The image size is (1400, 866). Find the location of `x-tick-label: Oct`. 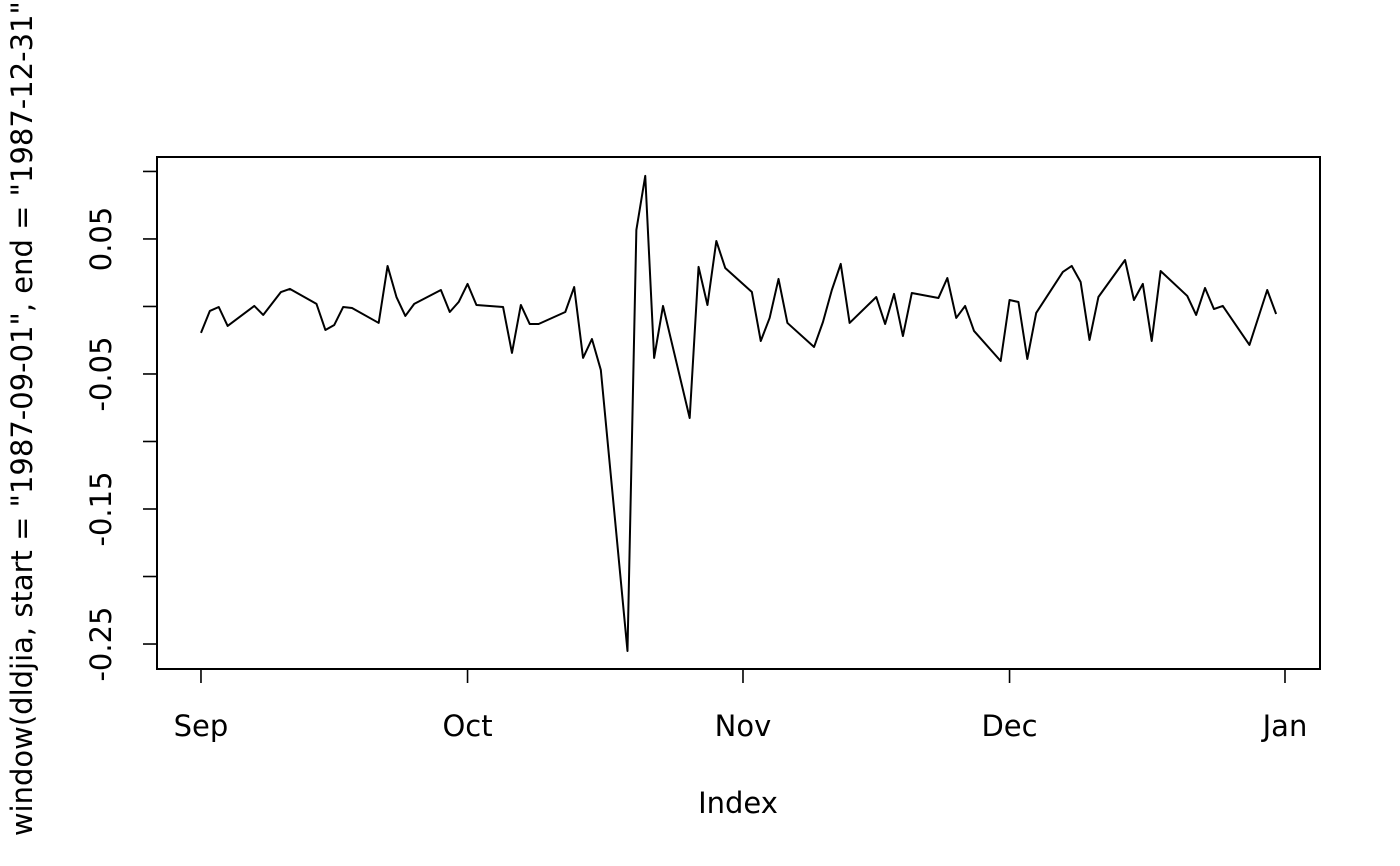

x-tick-label: Oct is located at coordinates (467, 726).